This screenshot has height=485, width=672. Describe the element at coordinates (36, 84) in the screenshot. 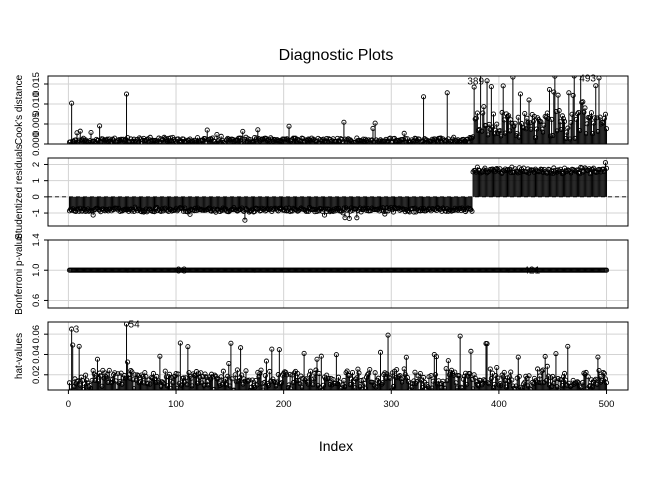

I see `y-tick-label: 0.015` at that location.